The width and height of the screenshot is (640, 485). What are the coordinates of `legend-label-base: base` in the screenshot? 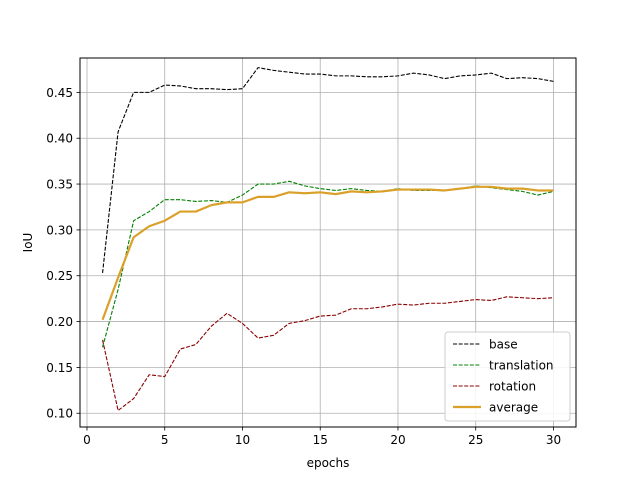 It's located at (503, 345).